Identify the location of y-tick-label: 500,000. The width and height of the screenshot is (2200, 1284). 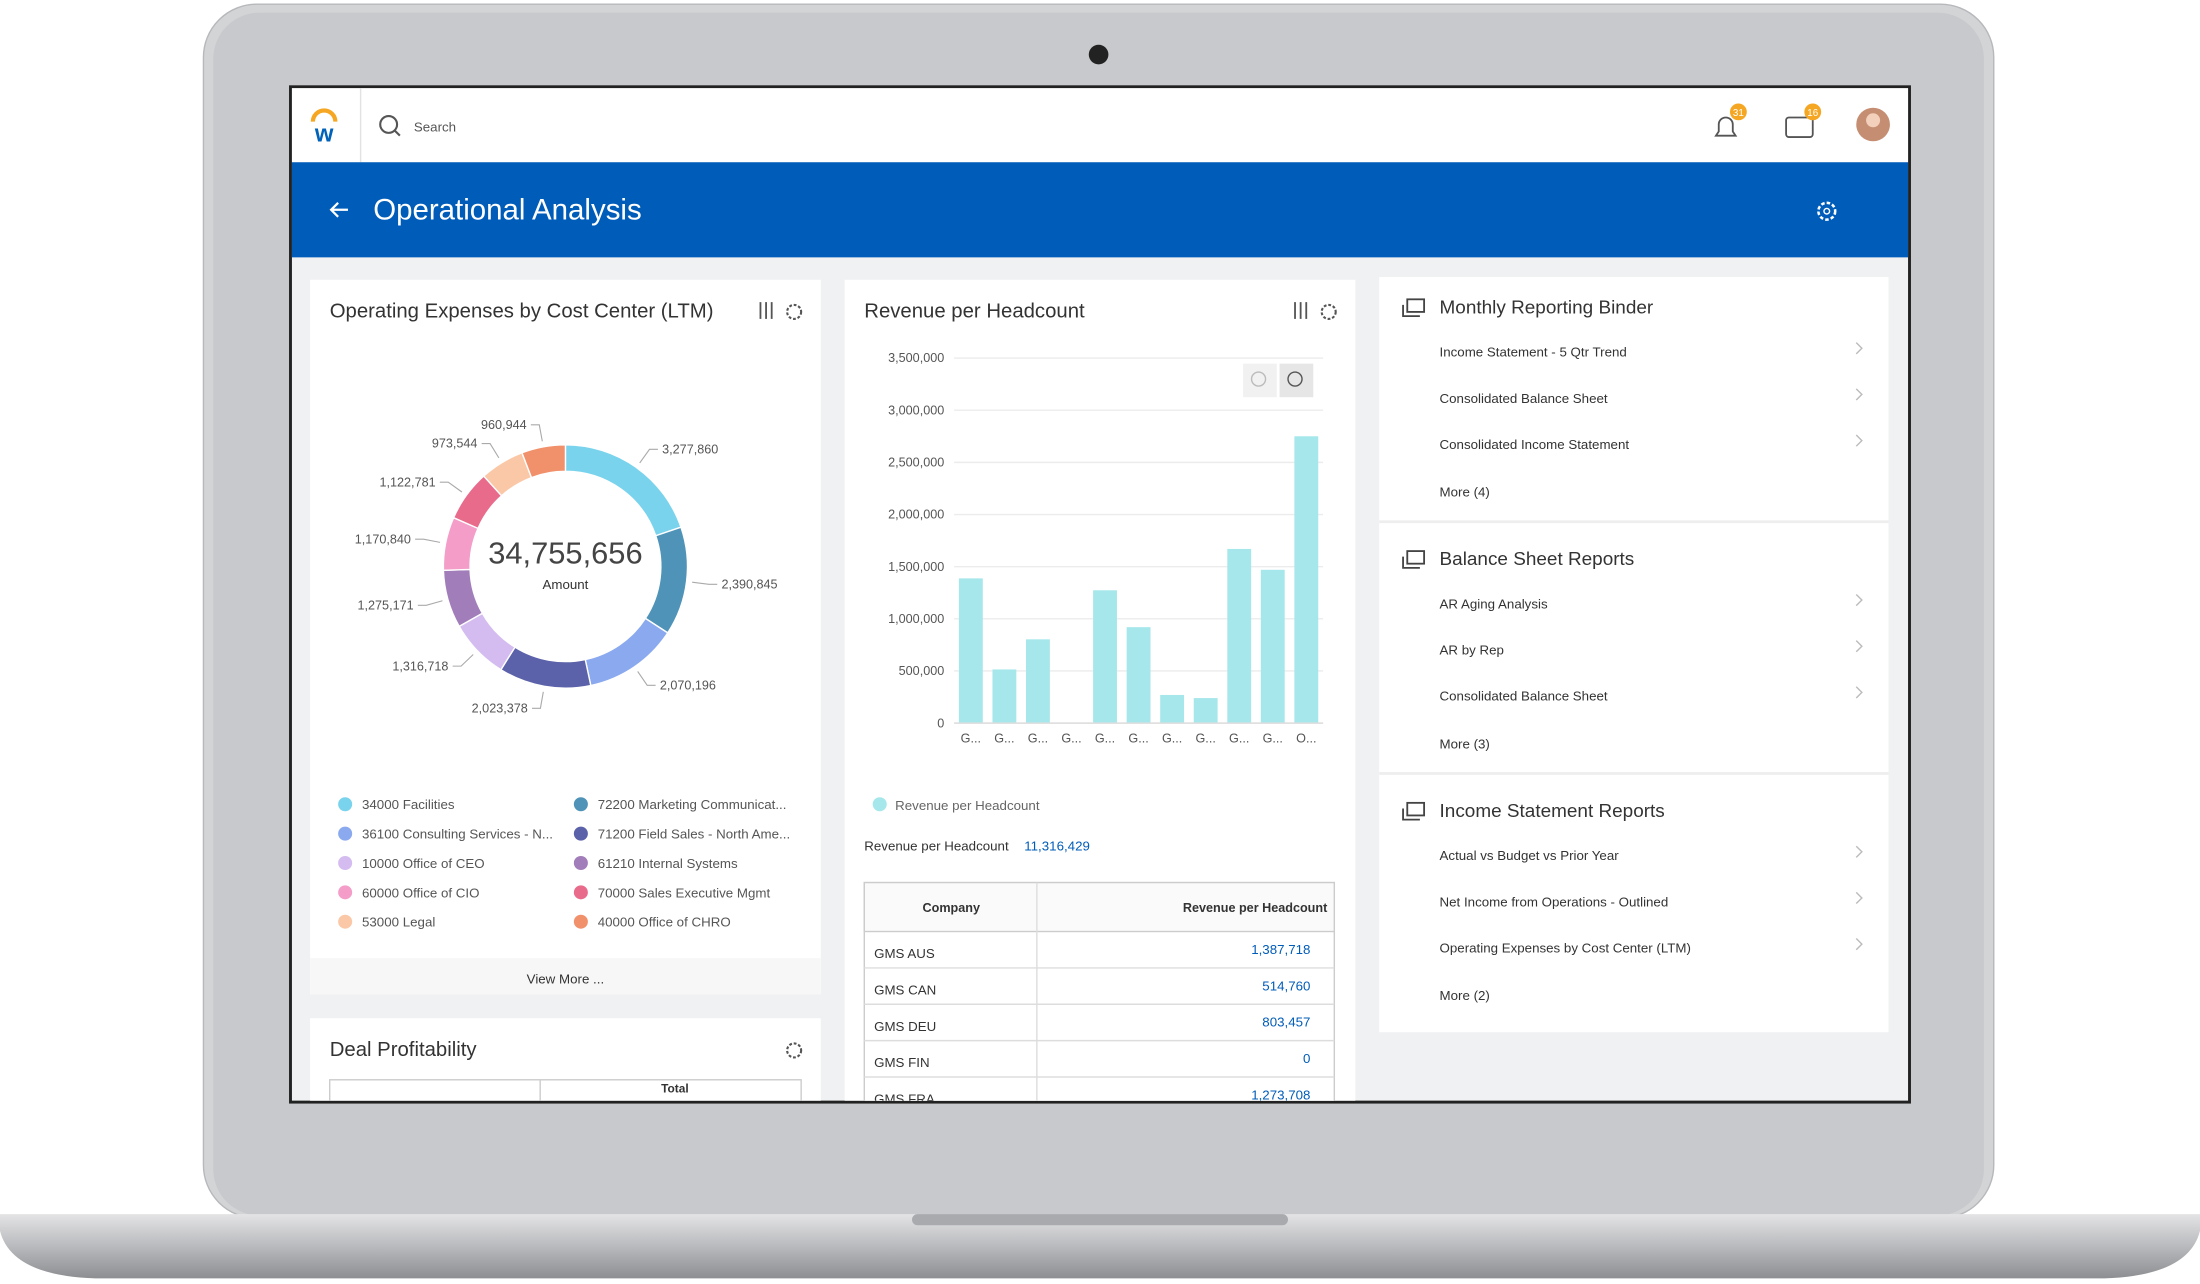
(922, 671).